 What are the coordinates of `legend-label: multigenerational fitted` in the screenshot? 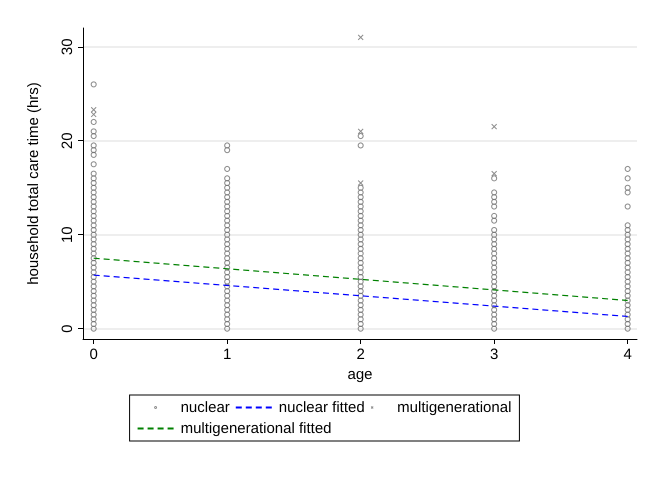 It's located at (256, 428).